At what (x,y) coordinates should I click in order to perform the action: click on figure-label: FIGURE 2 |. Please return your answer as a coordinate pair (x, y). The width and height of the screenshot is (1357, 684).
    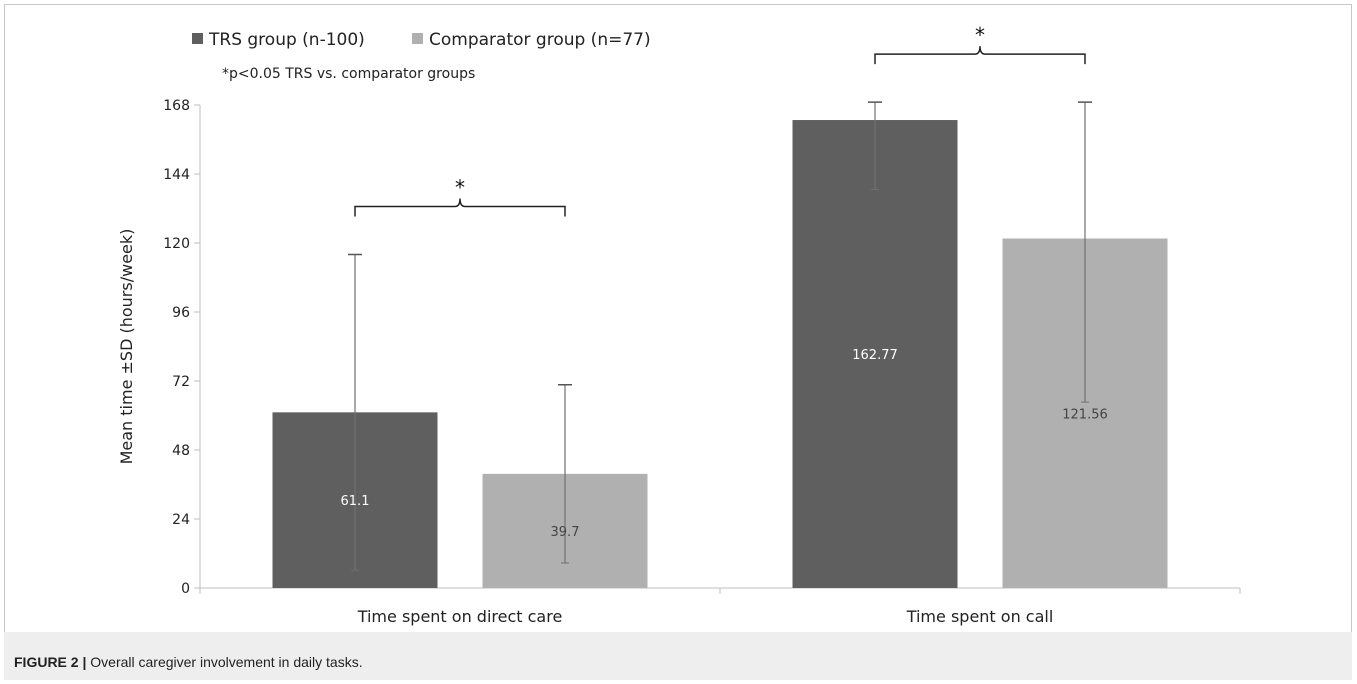
    Looking at the image, I should click on (50, 662).